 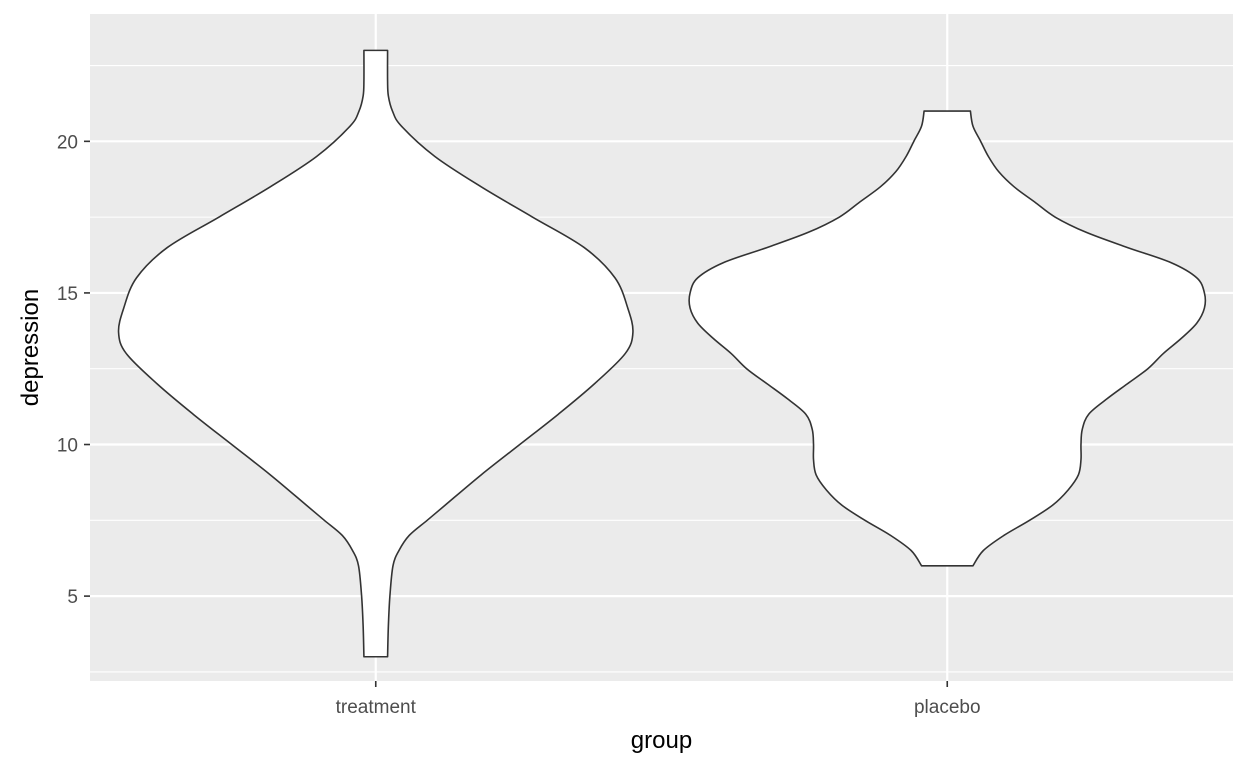 I want to click on y-axis-title: depression, so click(x=30, y=347).